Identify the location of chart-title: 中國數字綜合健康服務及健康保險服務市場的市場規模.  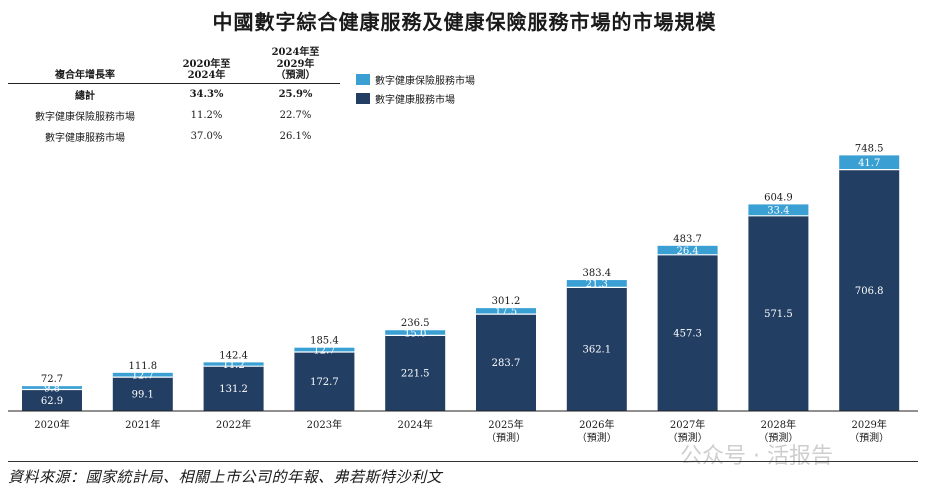
(464, 22).